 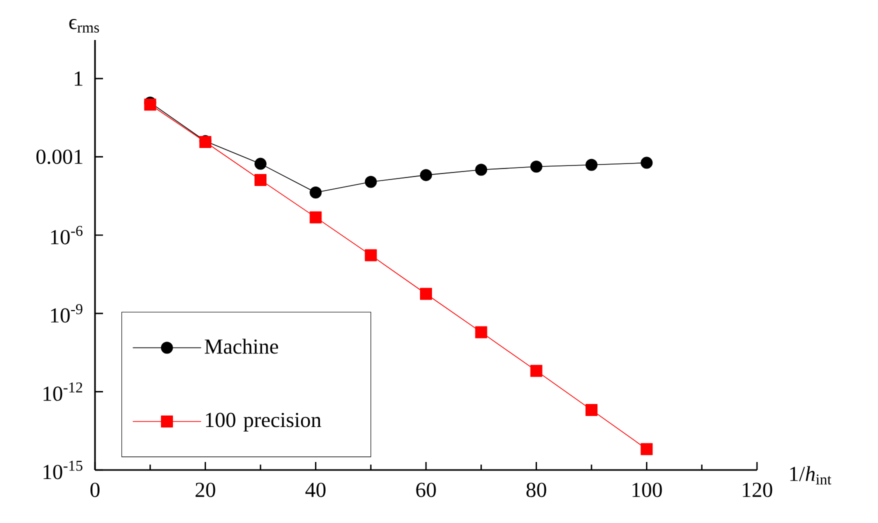 I want to click on x-tick-label: 60, so click(x=426, y=490).